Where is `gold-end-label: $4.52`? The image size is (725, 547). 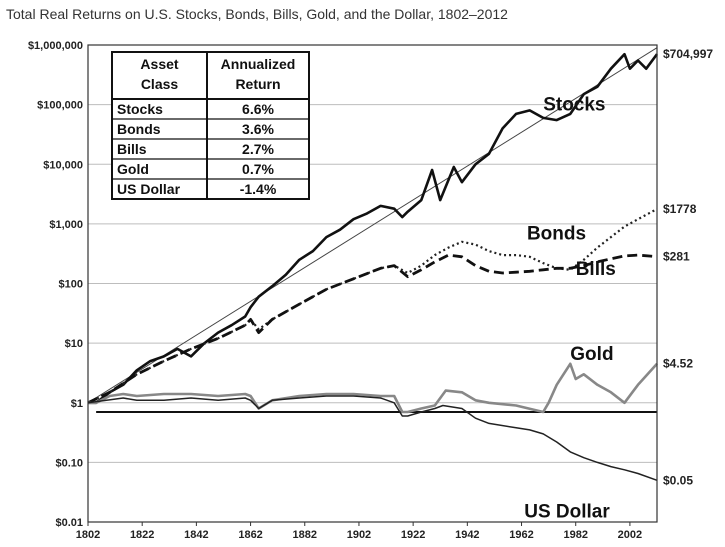 gold-end-label: $4.52 is located at coordinates (678, 364).